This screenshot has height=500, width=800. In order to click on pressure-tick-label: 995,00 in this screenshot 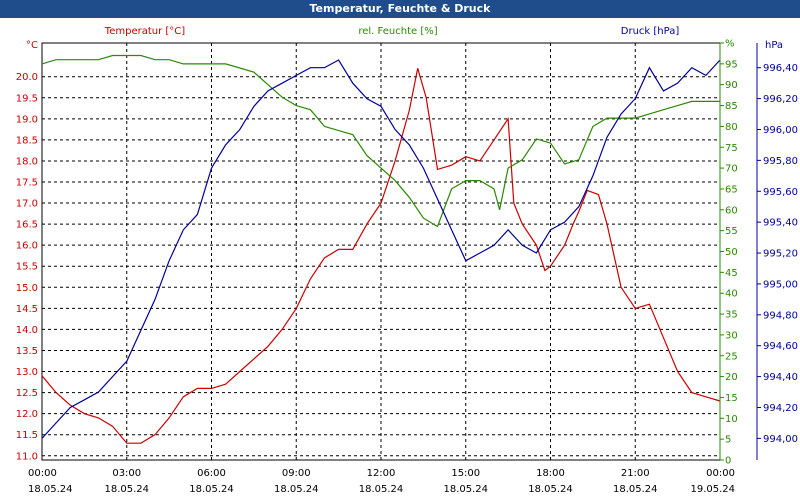, I will do `click(780, 284)`.